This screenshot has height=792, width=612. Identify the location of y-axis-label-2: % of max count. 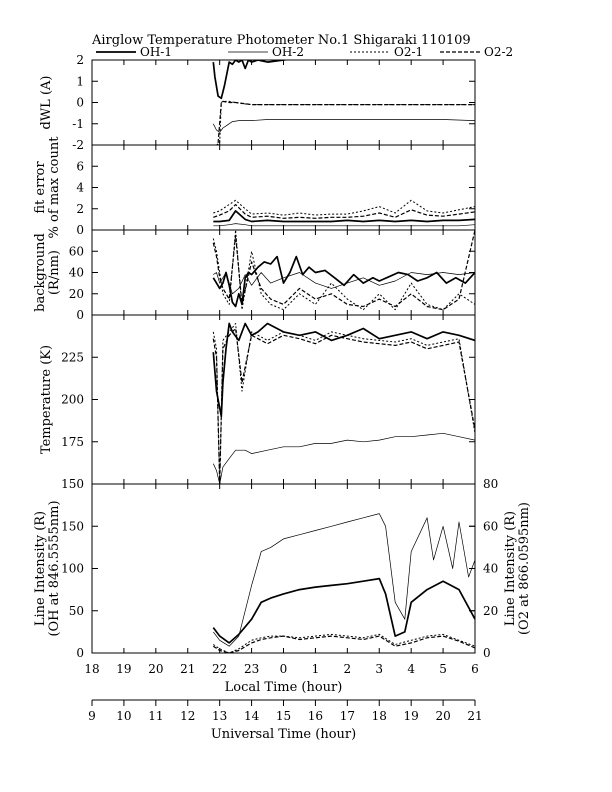
(54, 187).